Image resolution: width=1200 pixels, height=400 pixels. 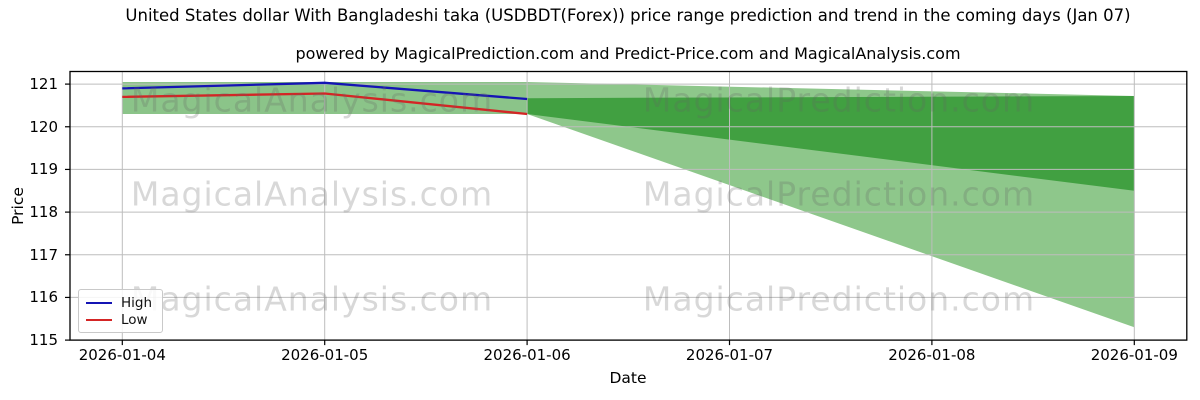 I want to click on legend-label: Low, so click(x=134, y=319).